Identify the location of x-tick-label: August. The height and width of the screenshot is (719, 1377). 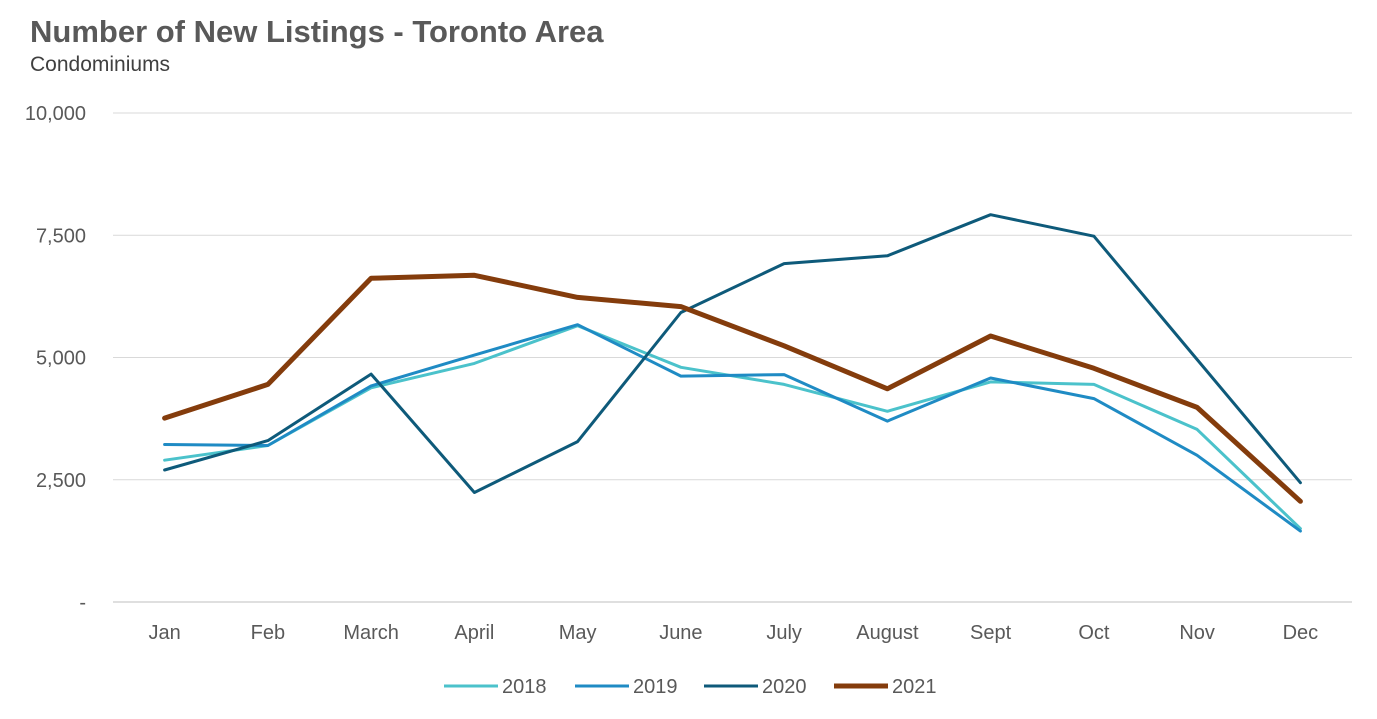
(887, 633).